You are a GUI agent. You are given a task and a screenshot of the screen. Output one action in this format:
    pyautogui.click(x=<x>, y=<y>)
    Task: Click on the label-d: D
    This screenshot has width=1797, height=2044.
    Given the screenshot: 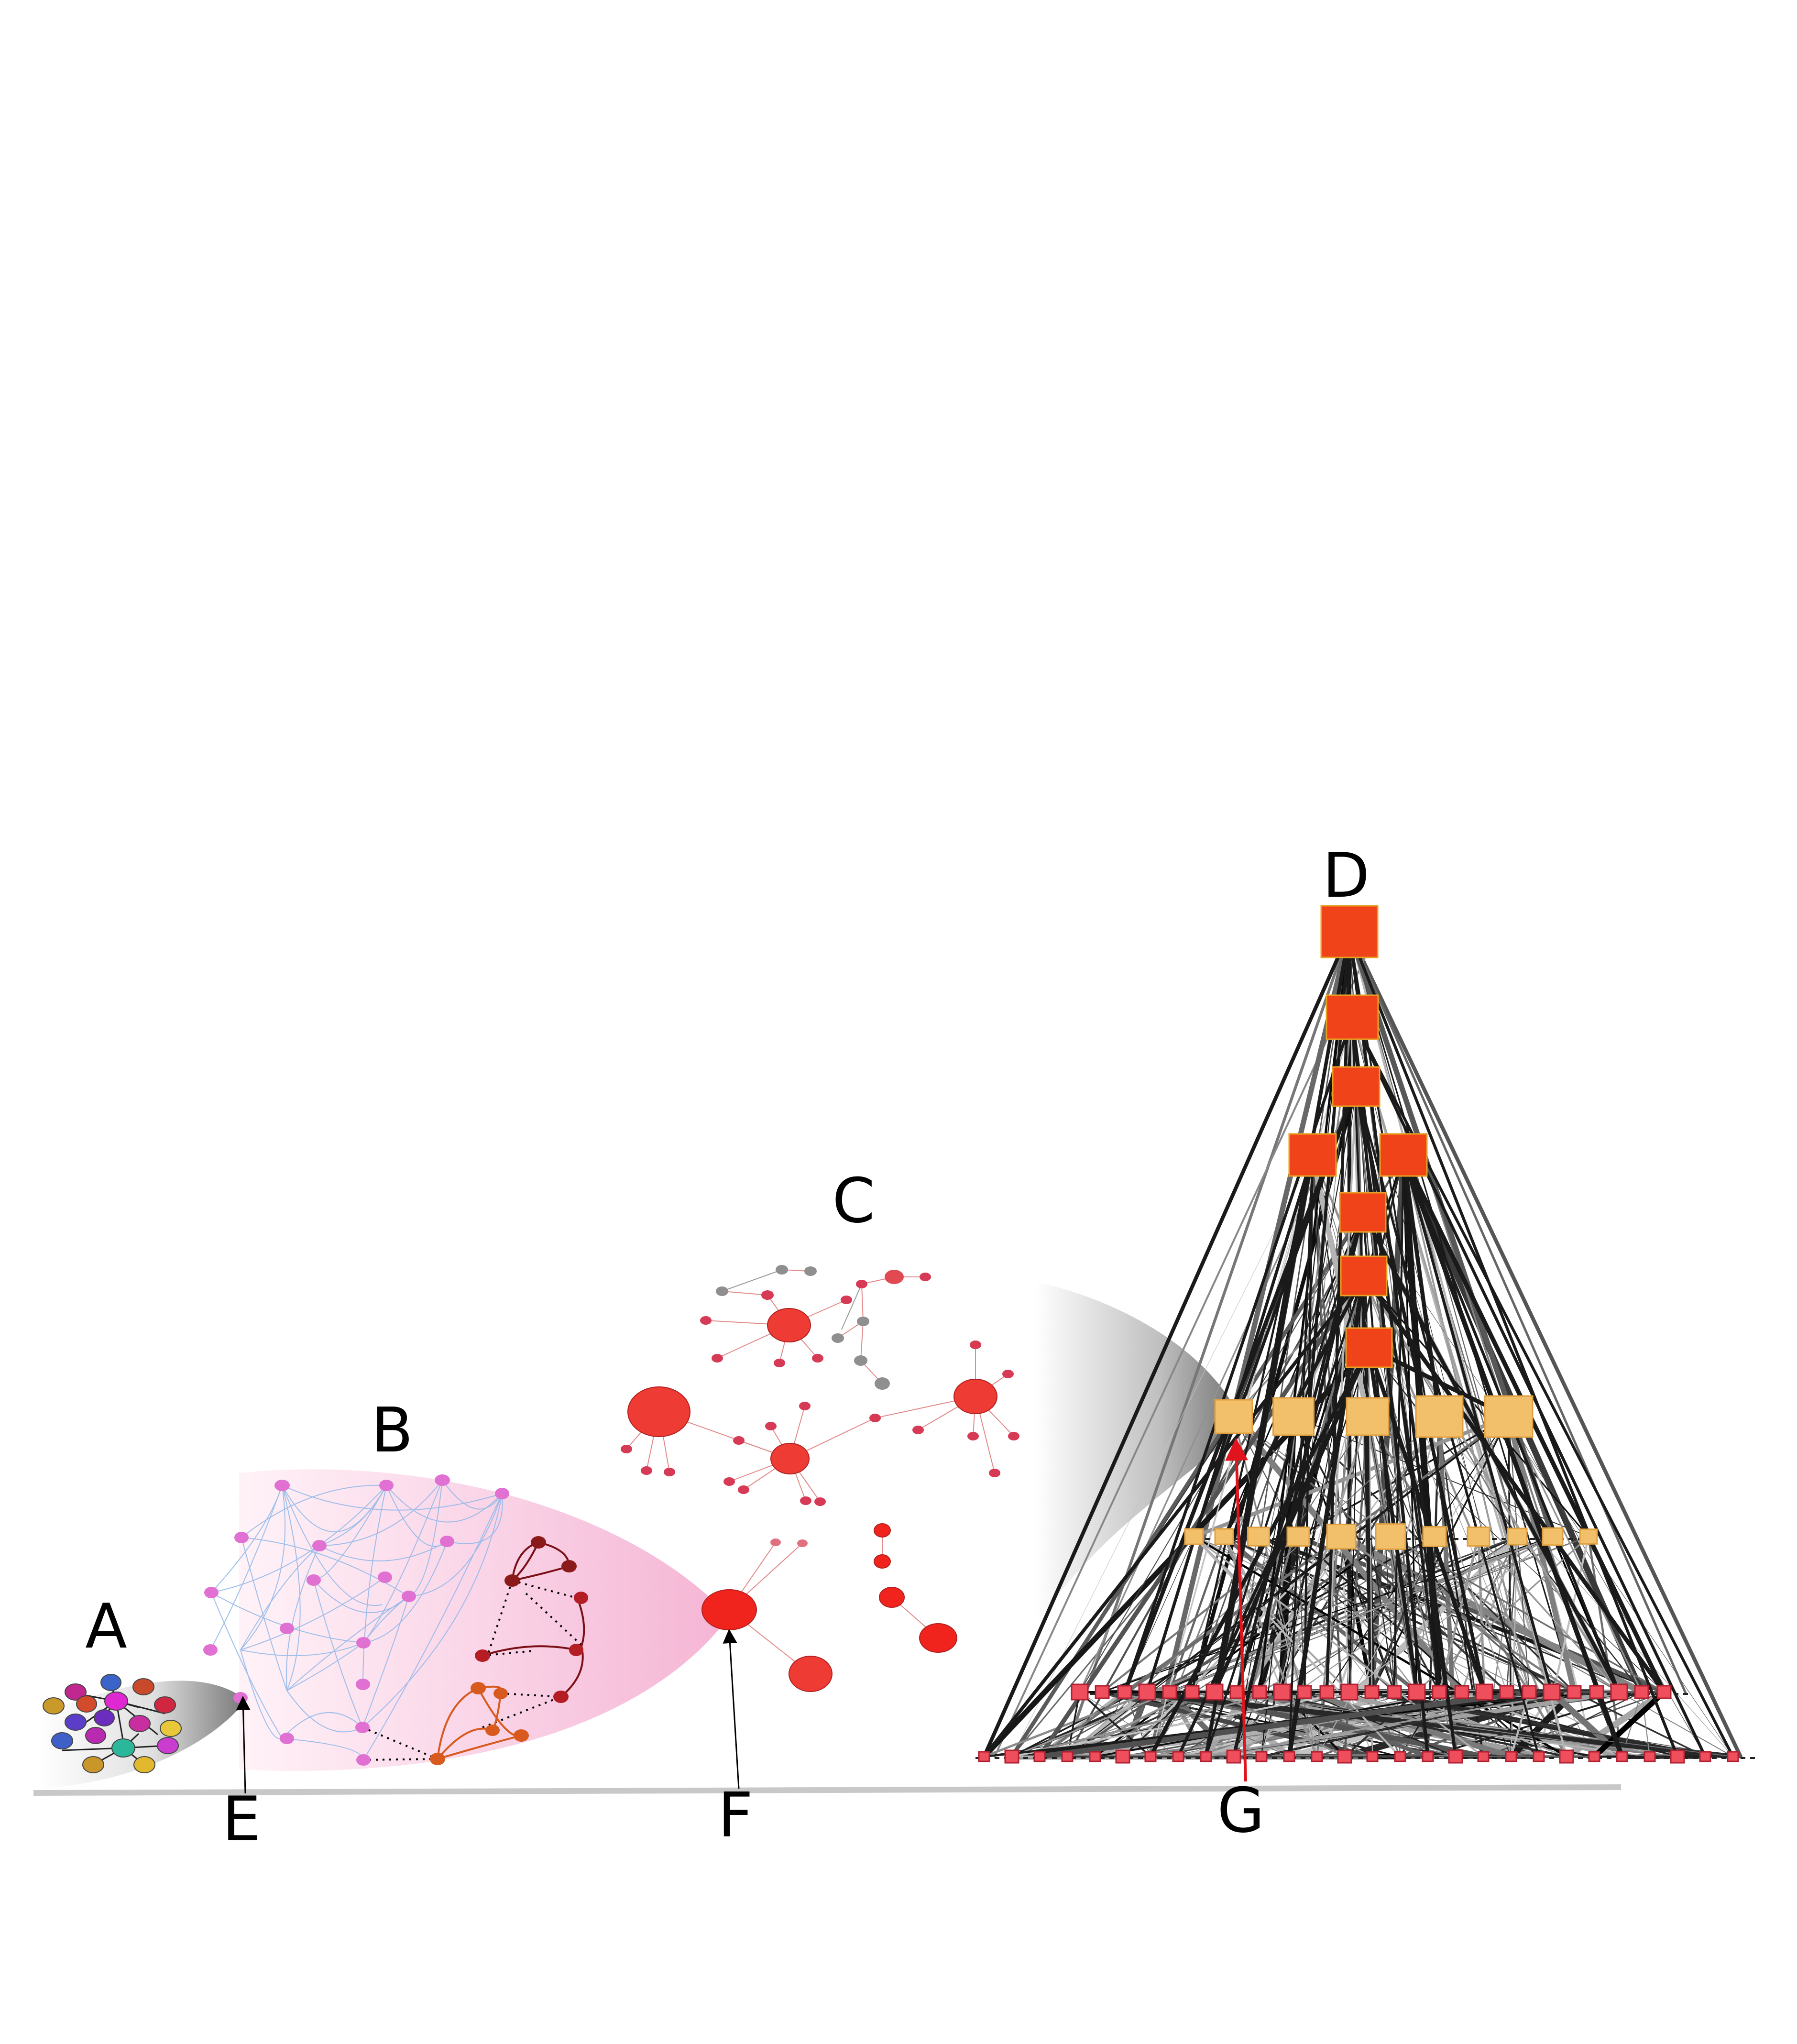 What is the action you would take?
    pyautogui.click(x=1346, y=876)
    